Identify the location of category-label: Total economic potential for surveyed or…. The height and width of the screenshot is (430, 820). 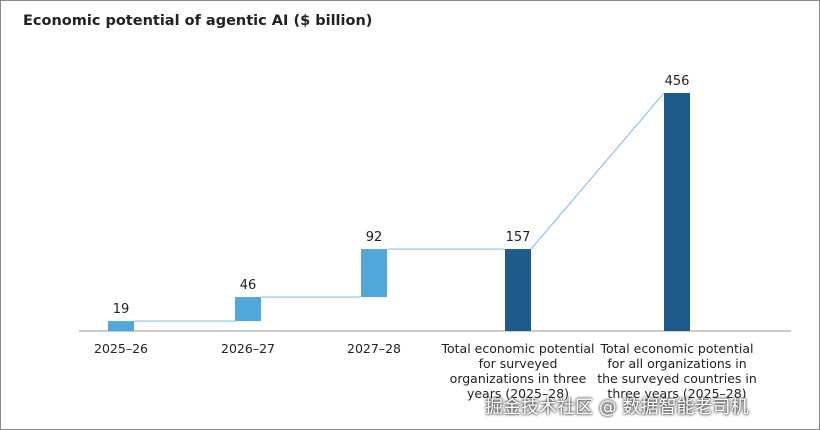
(518, 371).